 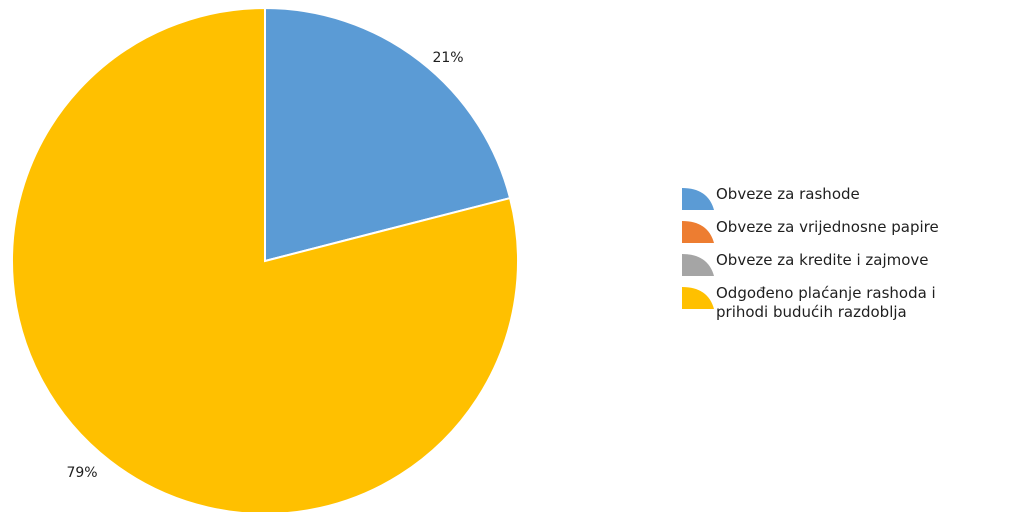 I want to click on pie-slice, so click(x=388, y=134).